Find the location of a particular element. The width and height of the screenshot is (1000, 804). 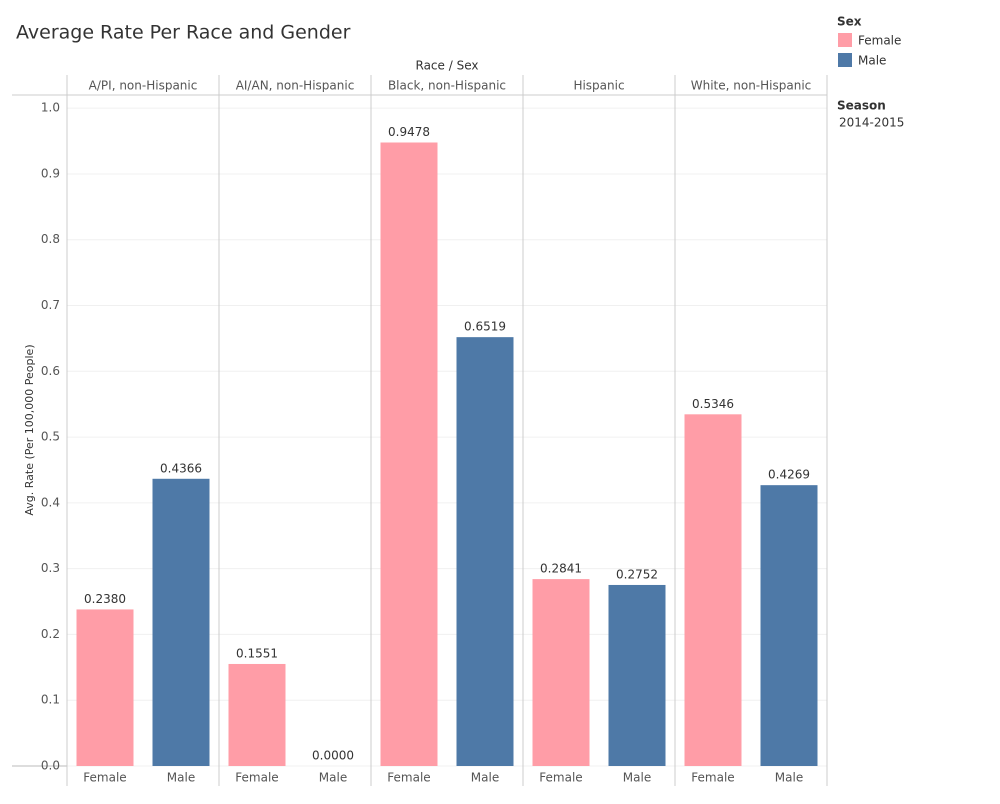

value-label: 0.5346 is located at coordinates (713, 404).